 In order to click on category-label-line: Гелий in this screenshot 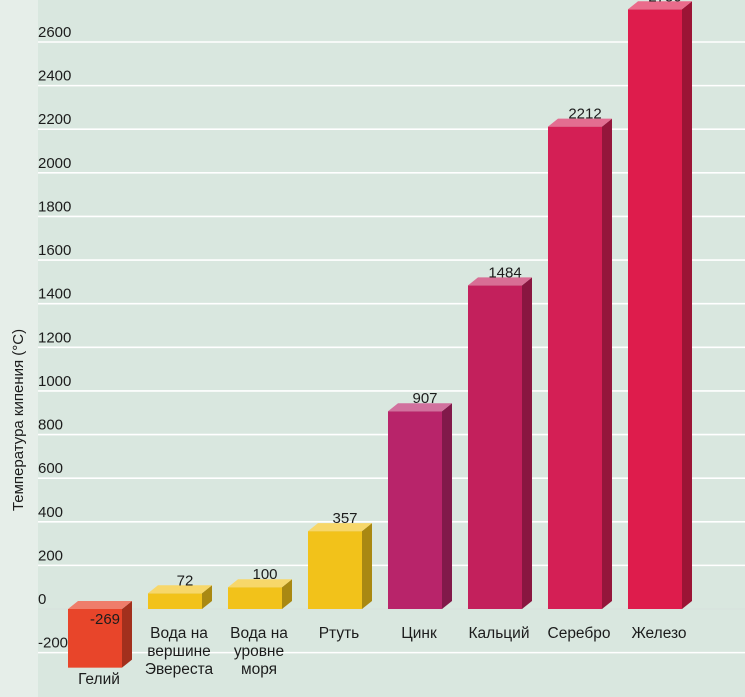, I will do `click(99, 679)`.